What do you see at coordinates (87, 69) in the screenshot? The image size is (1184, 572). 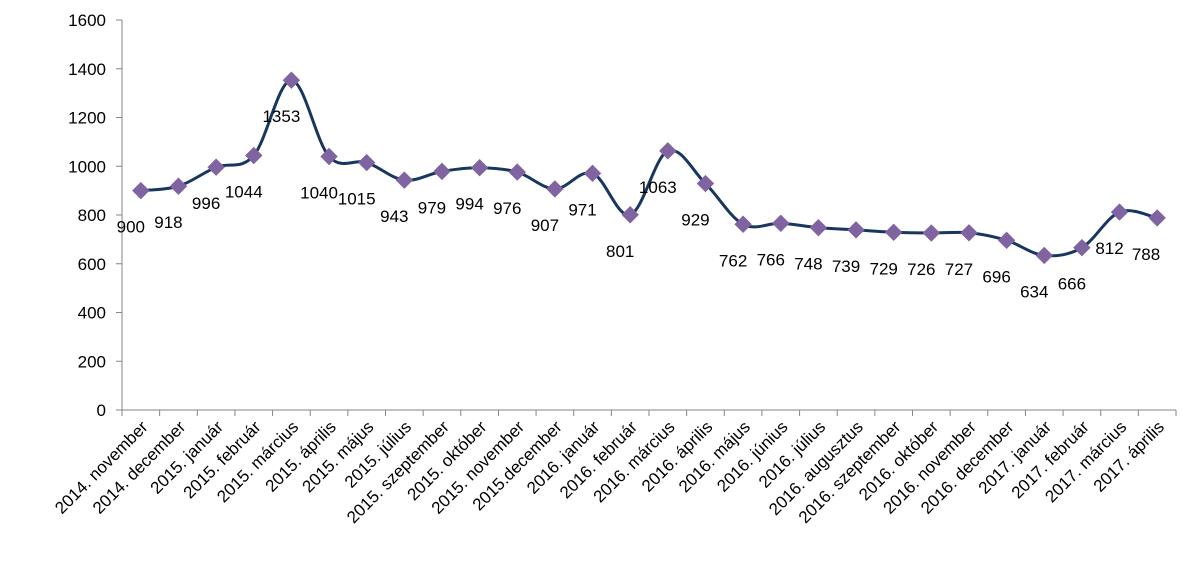 I see `y-tick-label: 1400` at bounding box center [87, 69].